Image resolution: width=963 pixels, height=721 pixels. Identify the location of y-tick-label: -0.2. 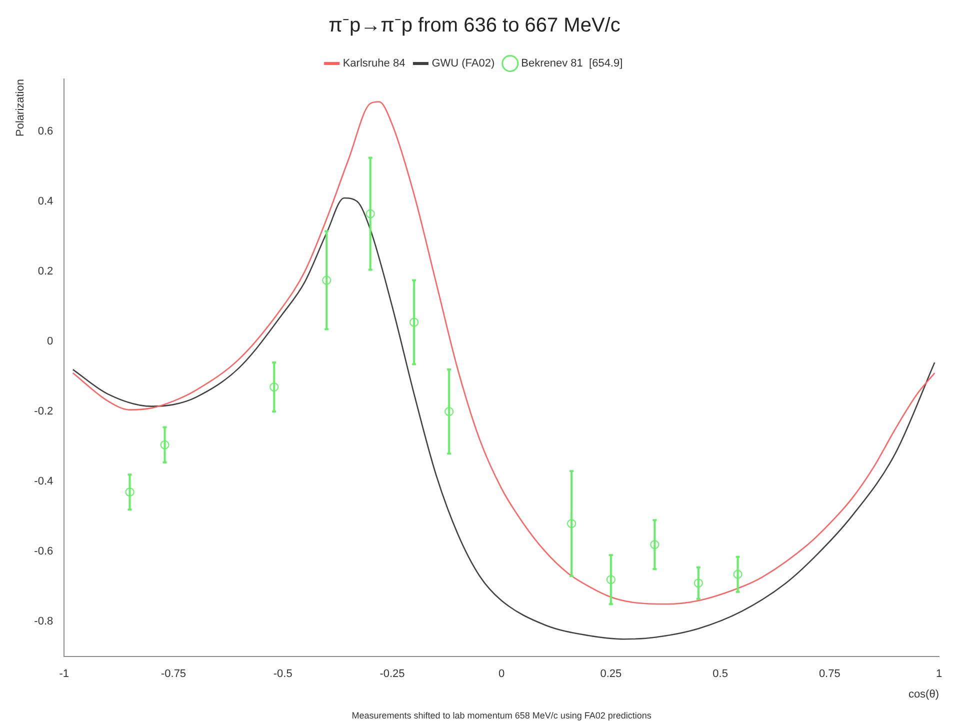
(44, 412).